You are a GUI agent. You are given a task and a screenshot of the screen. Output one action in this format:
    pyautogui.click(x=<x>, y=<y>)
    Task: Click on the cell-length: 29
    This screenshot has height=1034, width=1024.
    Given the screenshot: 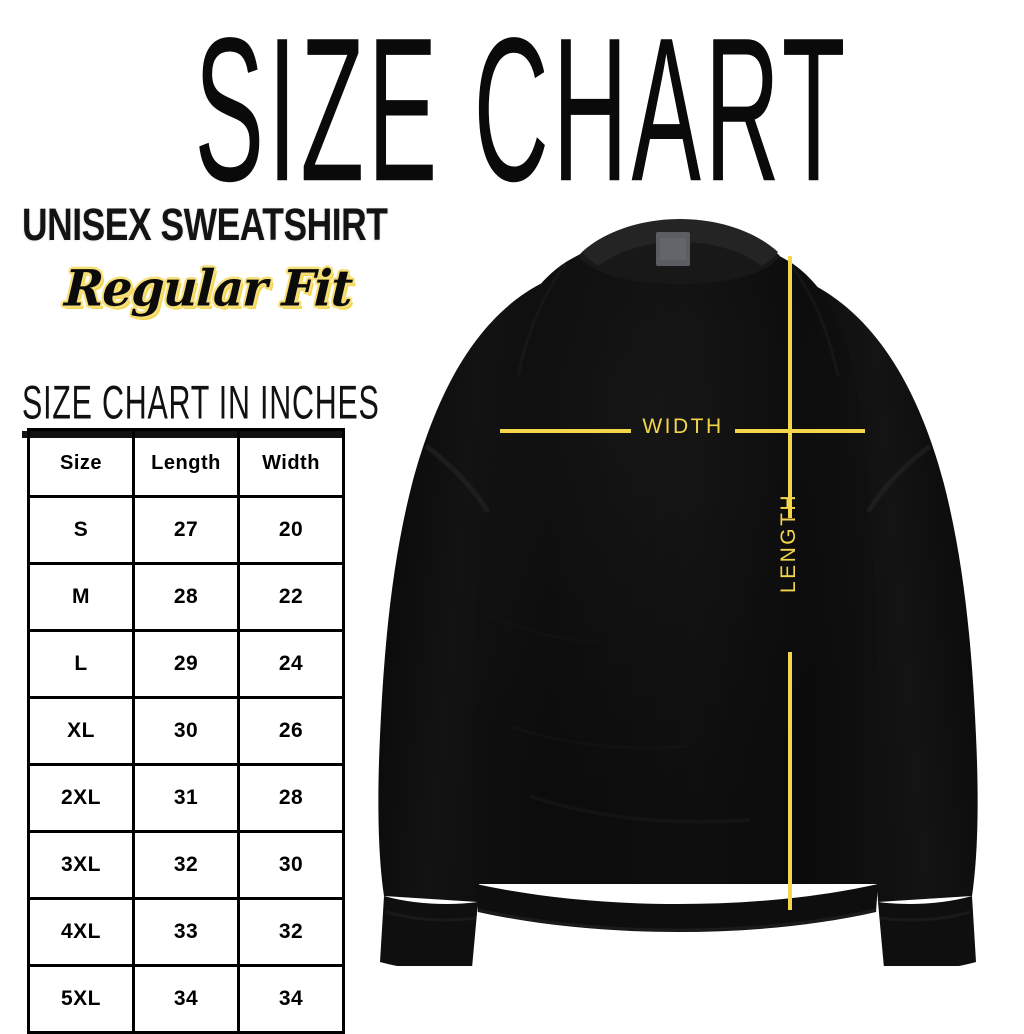 What is the action you would take?
    pyautogui.click(x=186, y=664)
    